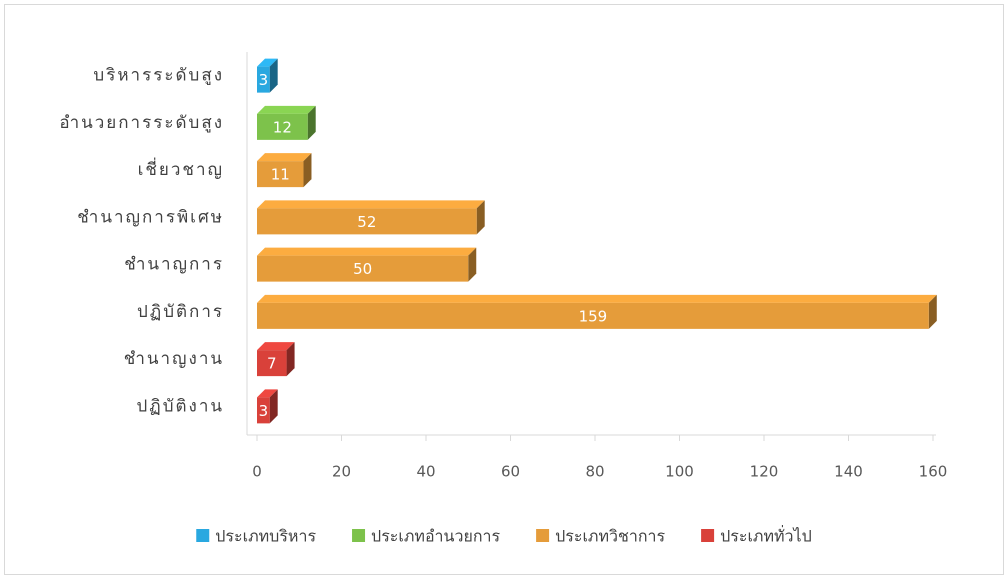  I want to click on x-tick-label: 0, so click(257, 472).